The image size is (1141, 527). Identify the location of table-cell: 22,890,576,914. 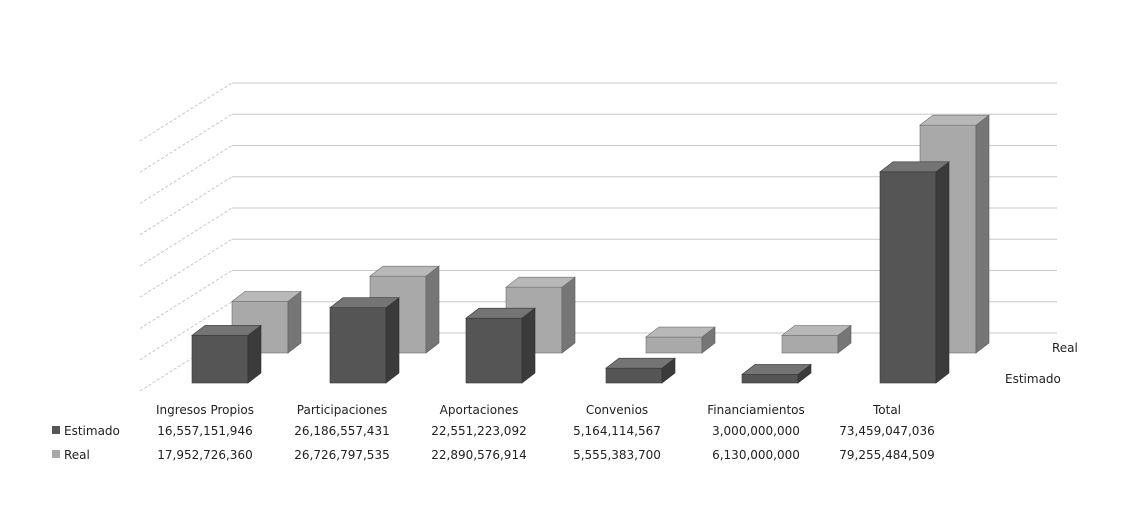
(478, 455).